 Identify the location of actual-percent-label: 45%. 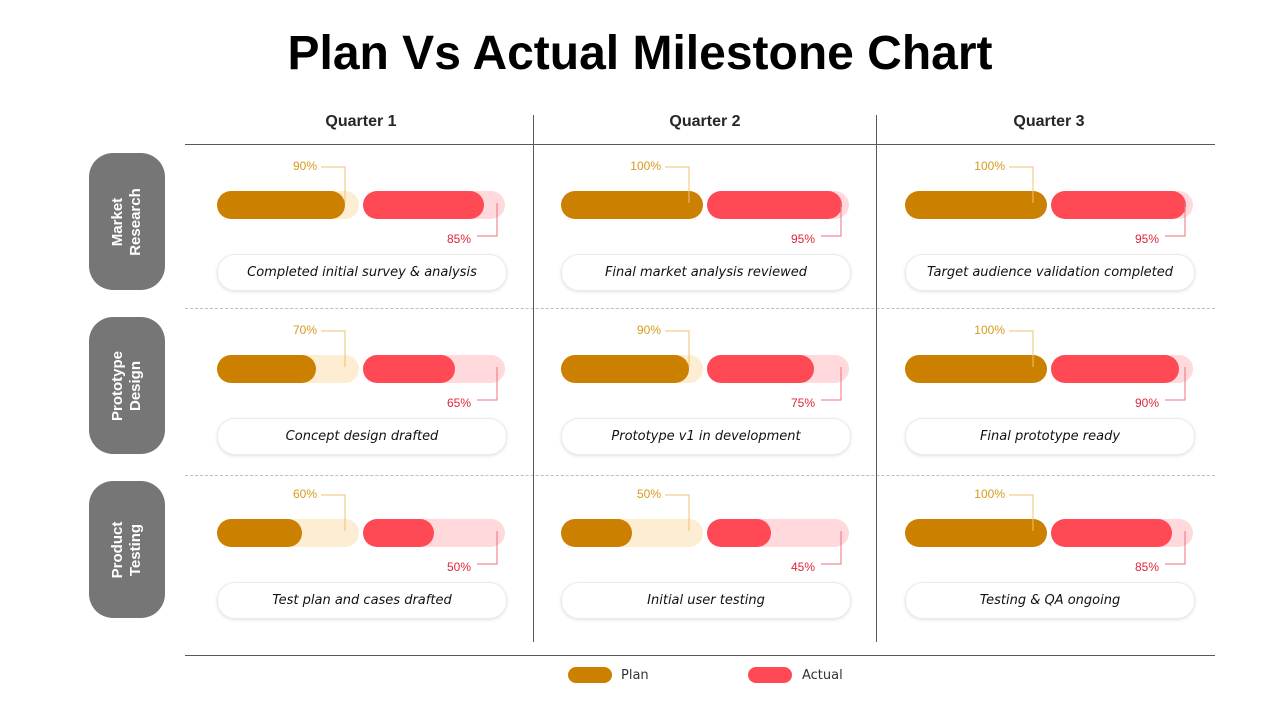
(802, 567).